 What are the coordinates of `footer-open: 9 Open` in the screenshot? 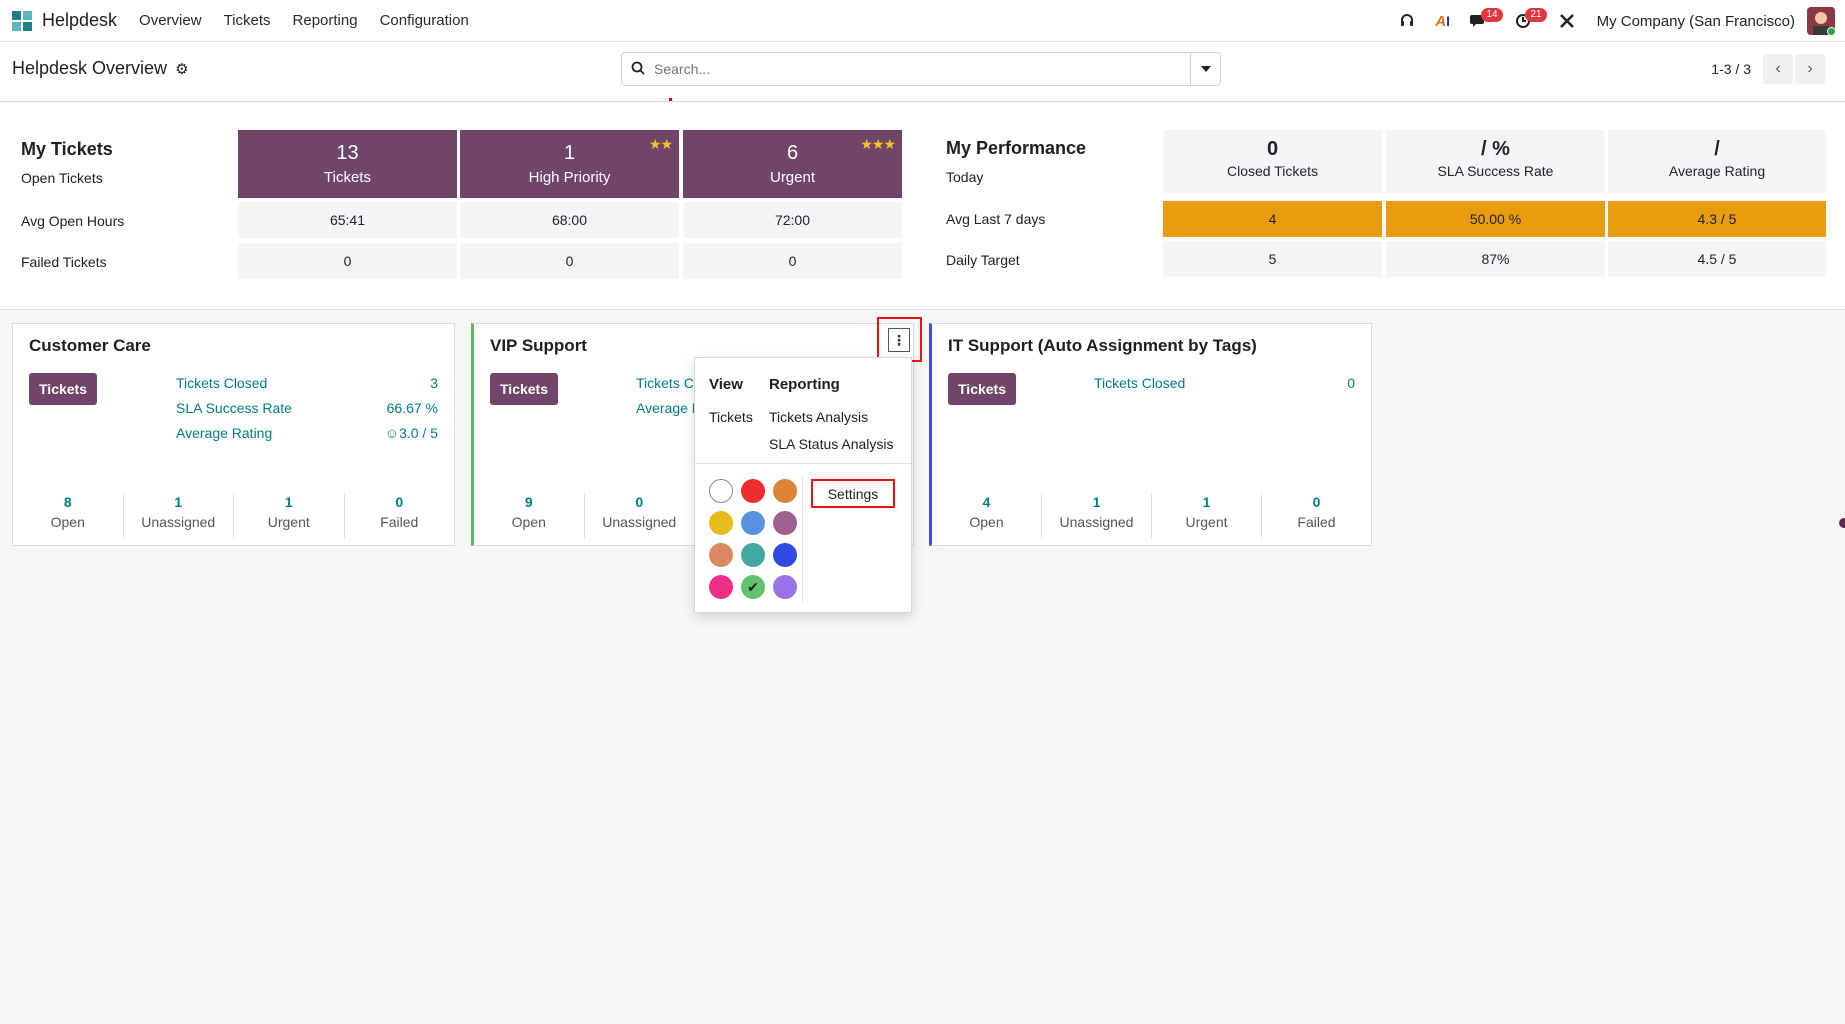 It's located at (529, 516).